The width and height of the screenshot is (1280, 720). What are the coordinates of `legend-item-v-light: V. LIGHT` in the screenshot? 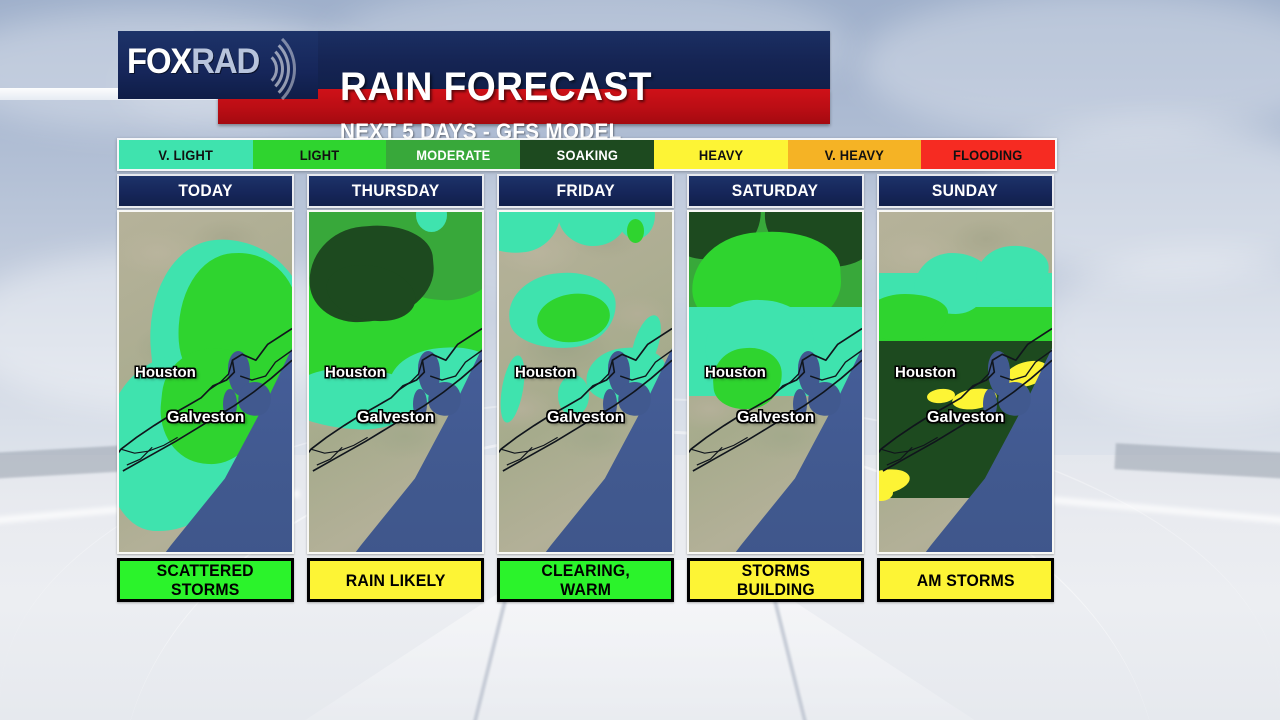 It's located at (186, 154).